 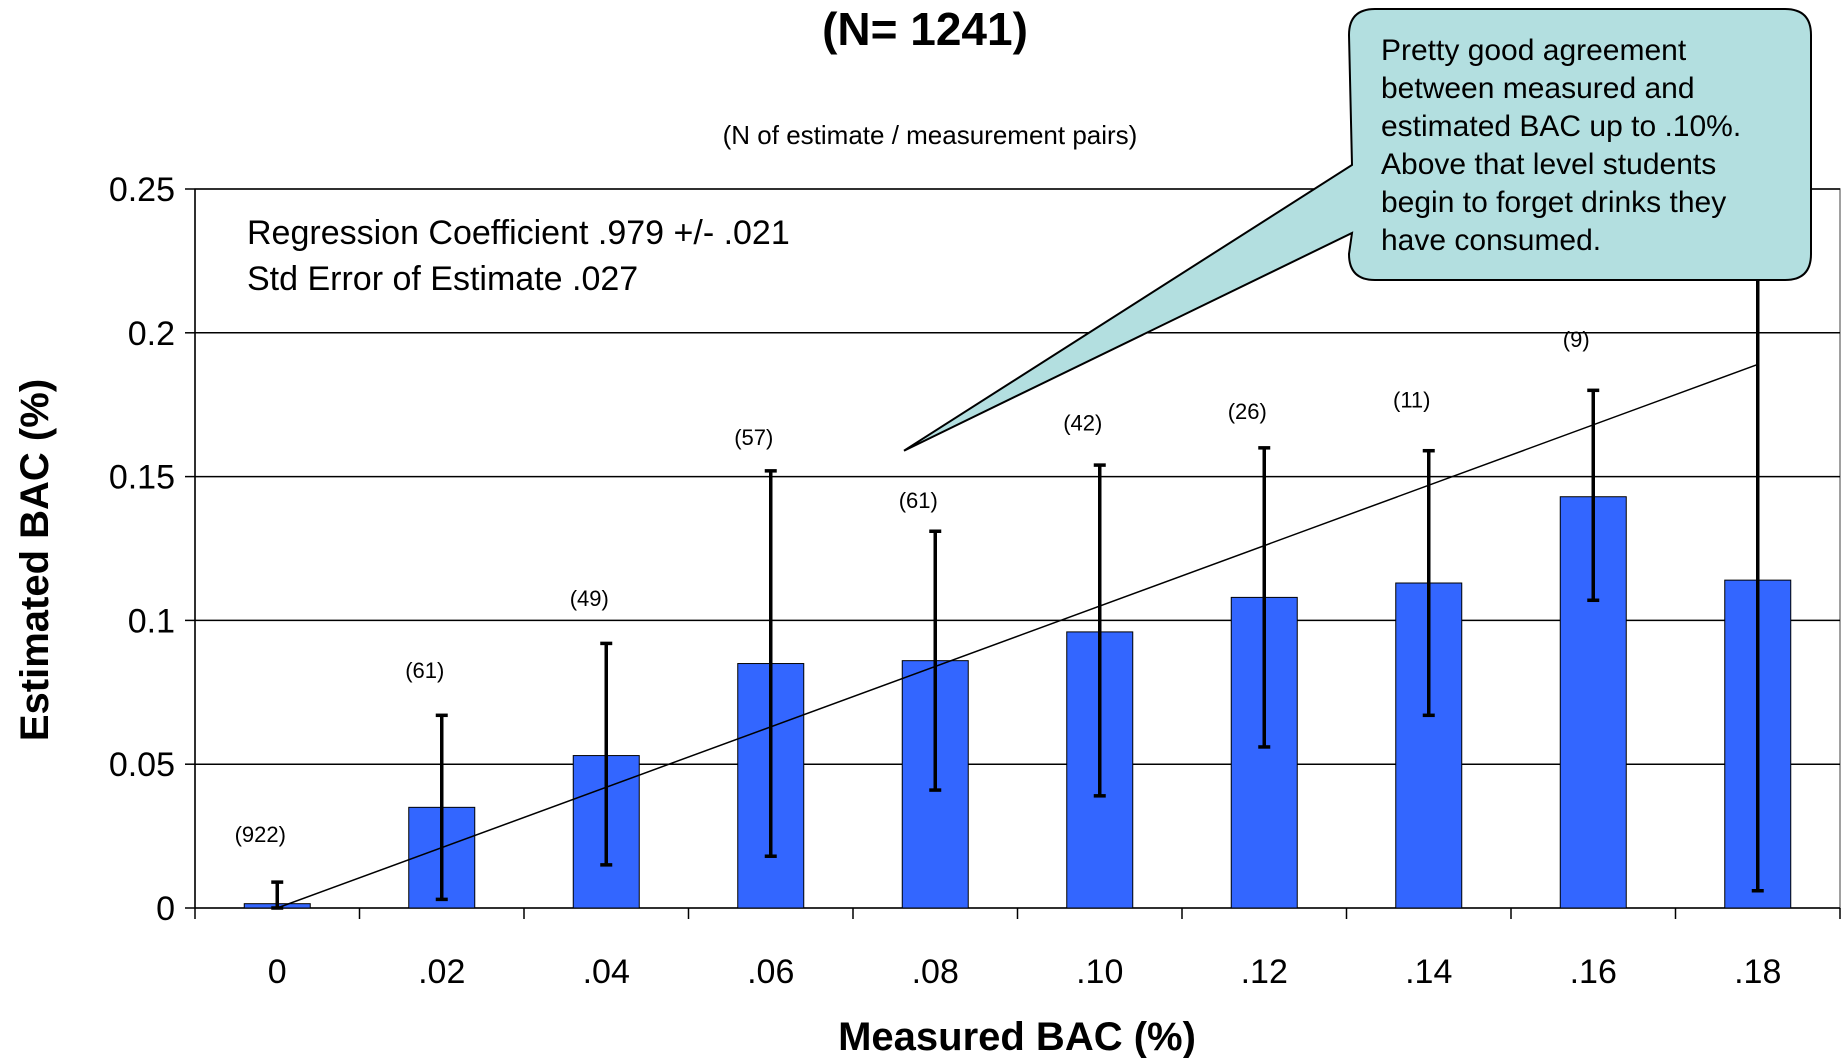 What do you see at coordinates (1538, 88) in the screenshot?
I see `callout-text: between measured and` at bounding box center [1538, 88].